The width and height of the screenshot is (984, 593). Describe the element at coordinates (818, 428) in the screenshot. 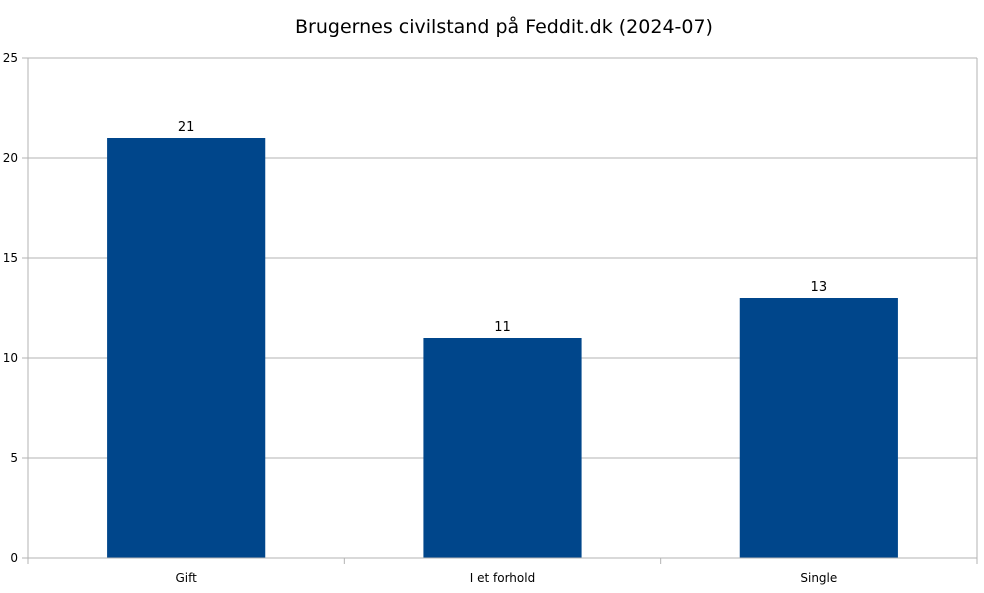

I see `bar-single` at that location.